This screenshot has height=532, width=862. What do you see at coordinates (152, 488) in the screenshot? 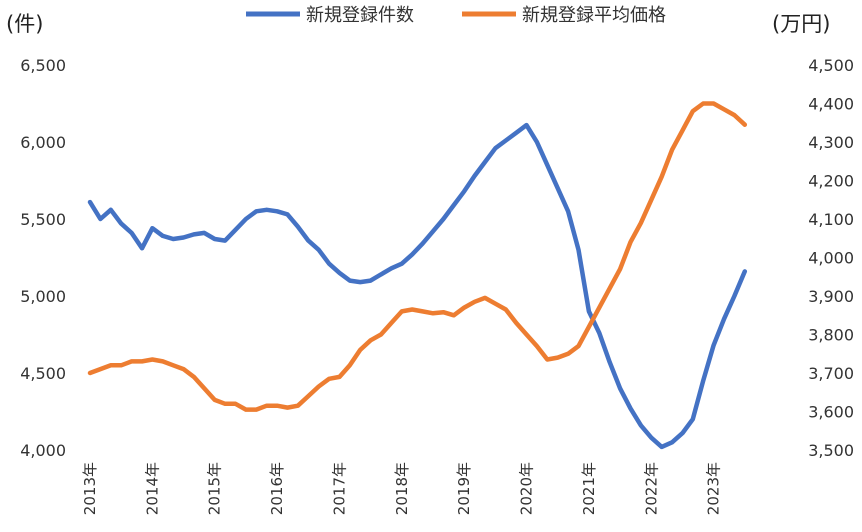
I see `x-tick-label: 2014年` at bounding box center [152, 488].